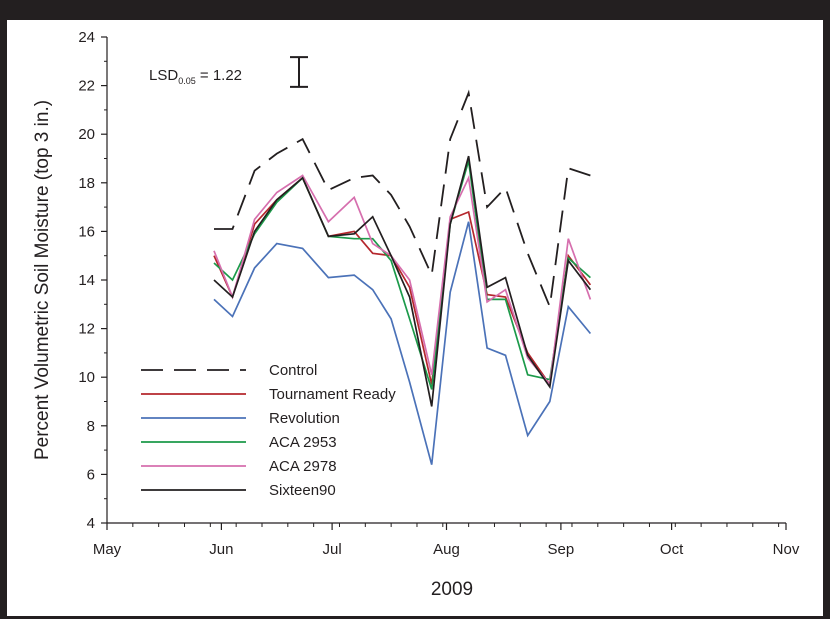 The height and width of the screenshot is (619, 830). What do you see at coordinates (86, 231) in the screenshot?
I see `y-tick-label: 16` at bounding box center [86, 231].